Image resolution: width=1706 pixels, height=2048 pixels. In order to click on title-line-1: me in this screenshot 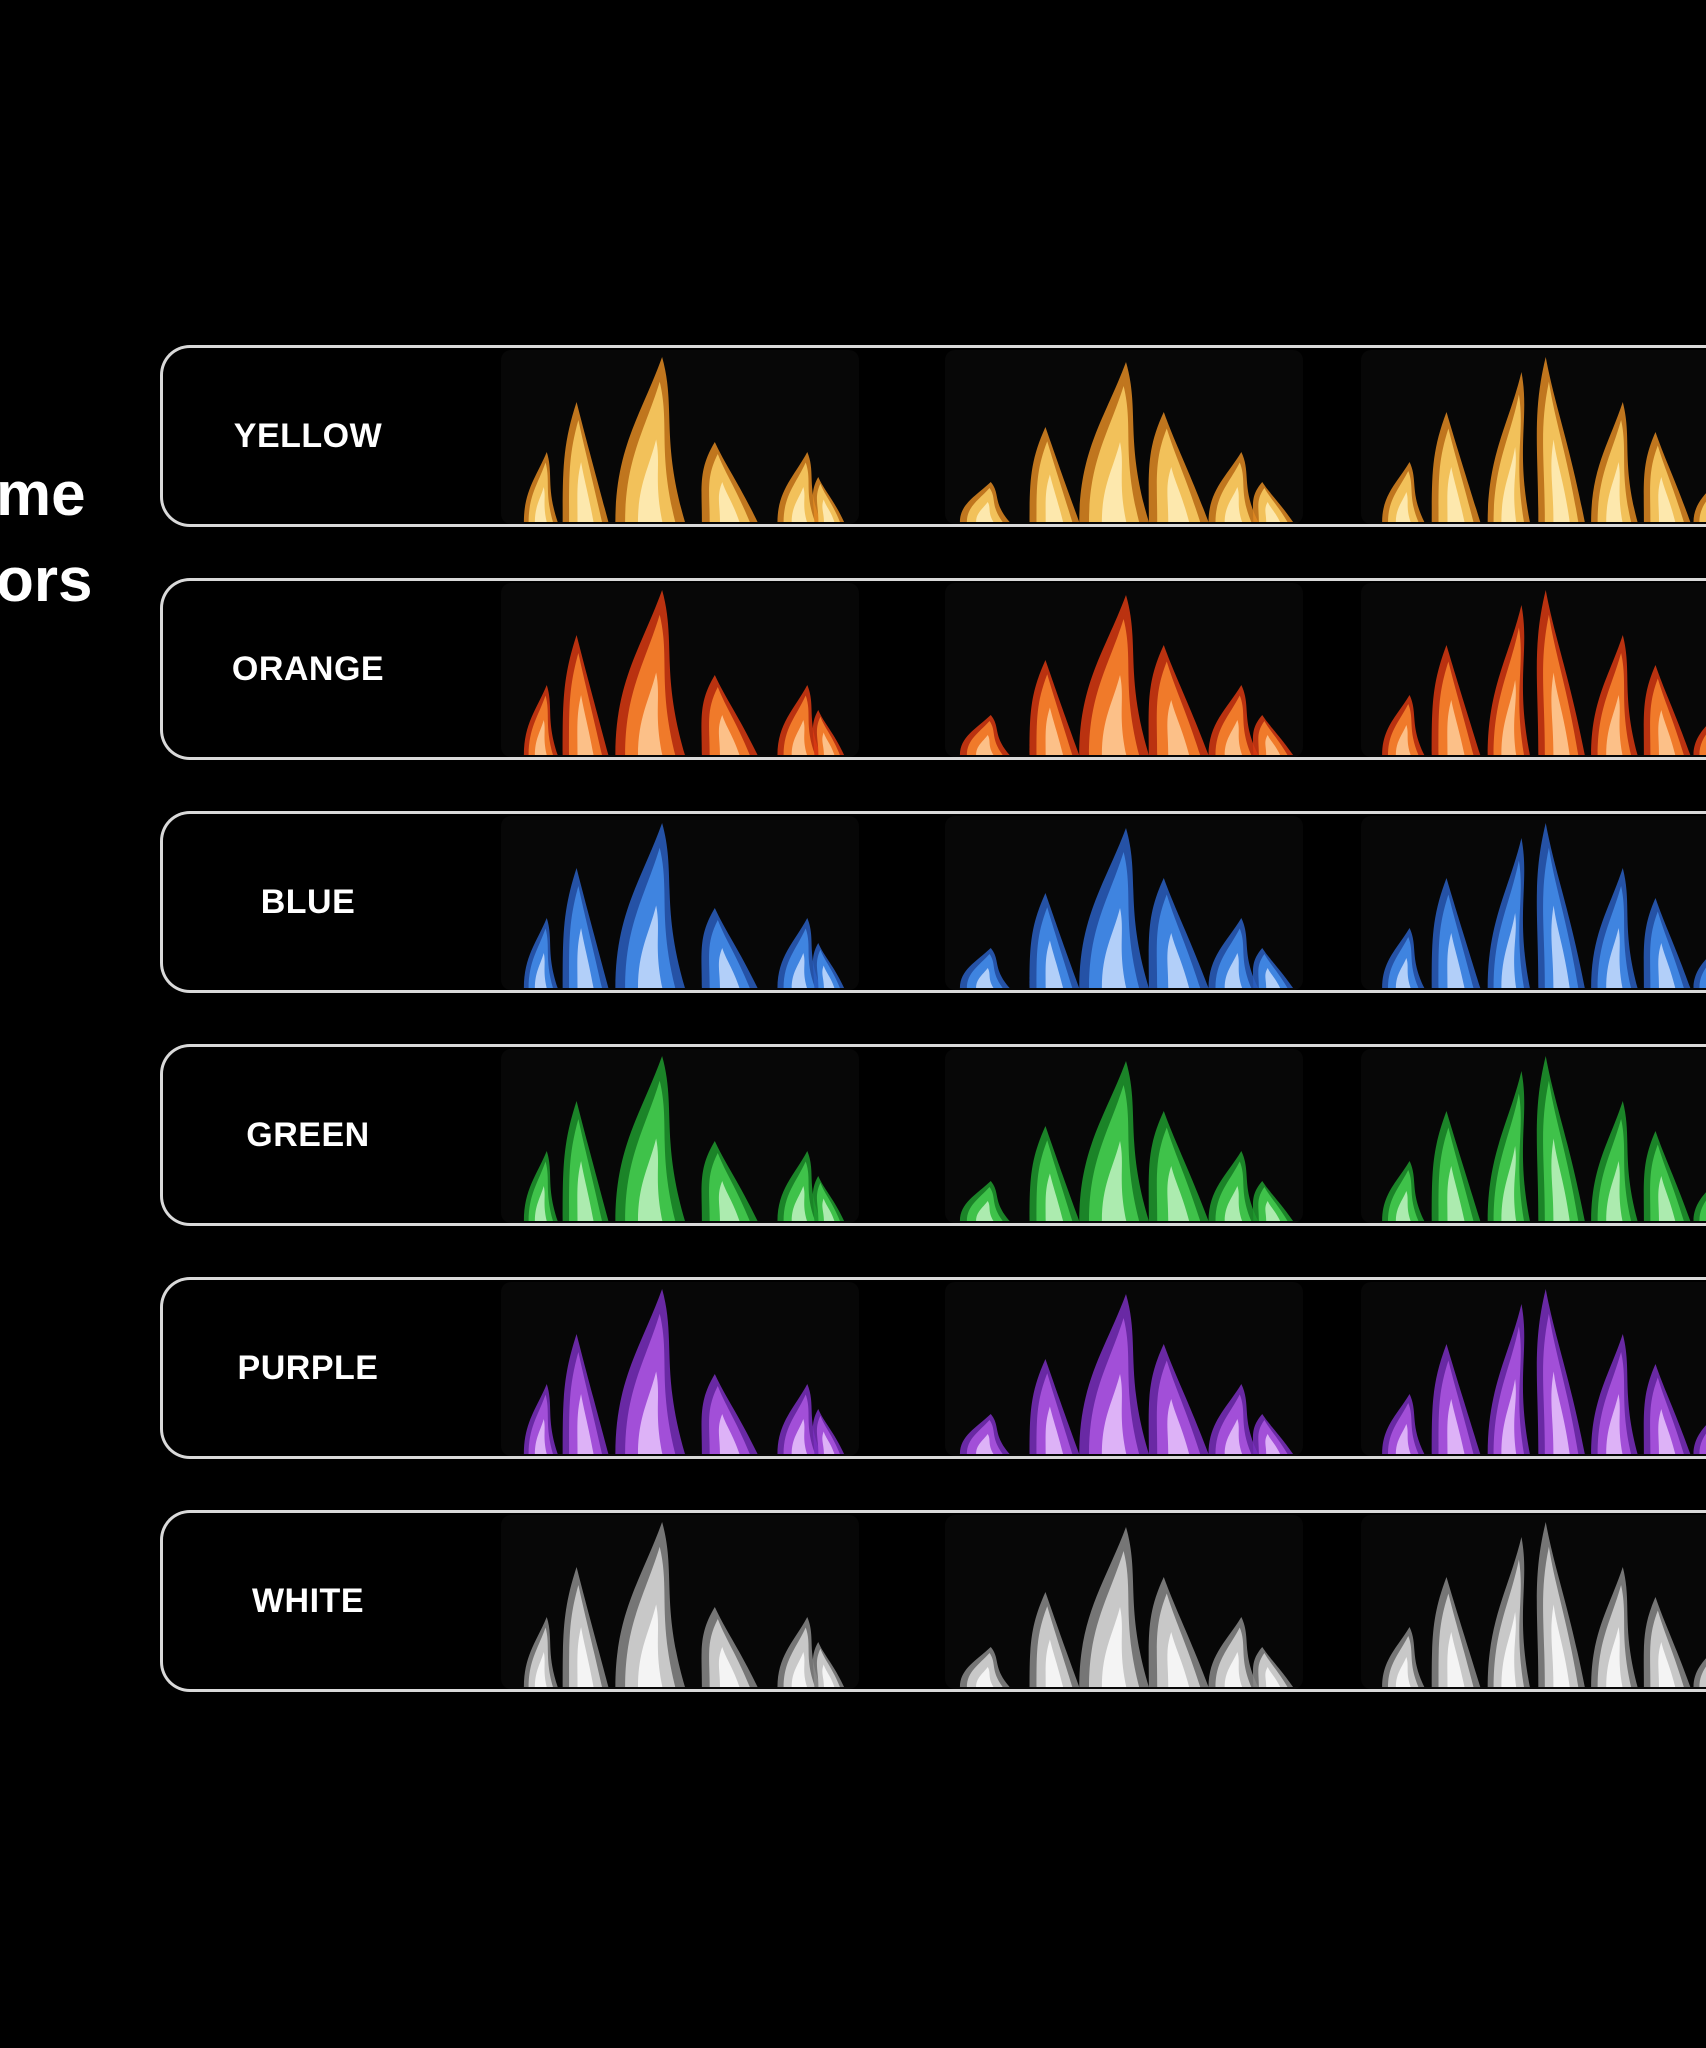, I will do `click(43, 494)`.